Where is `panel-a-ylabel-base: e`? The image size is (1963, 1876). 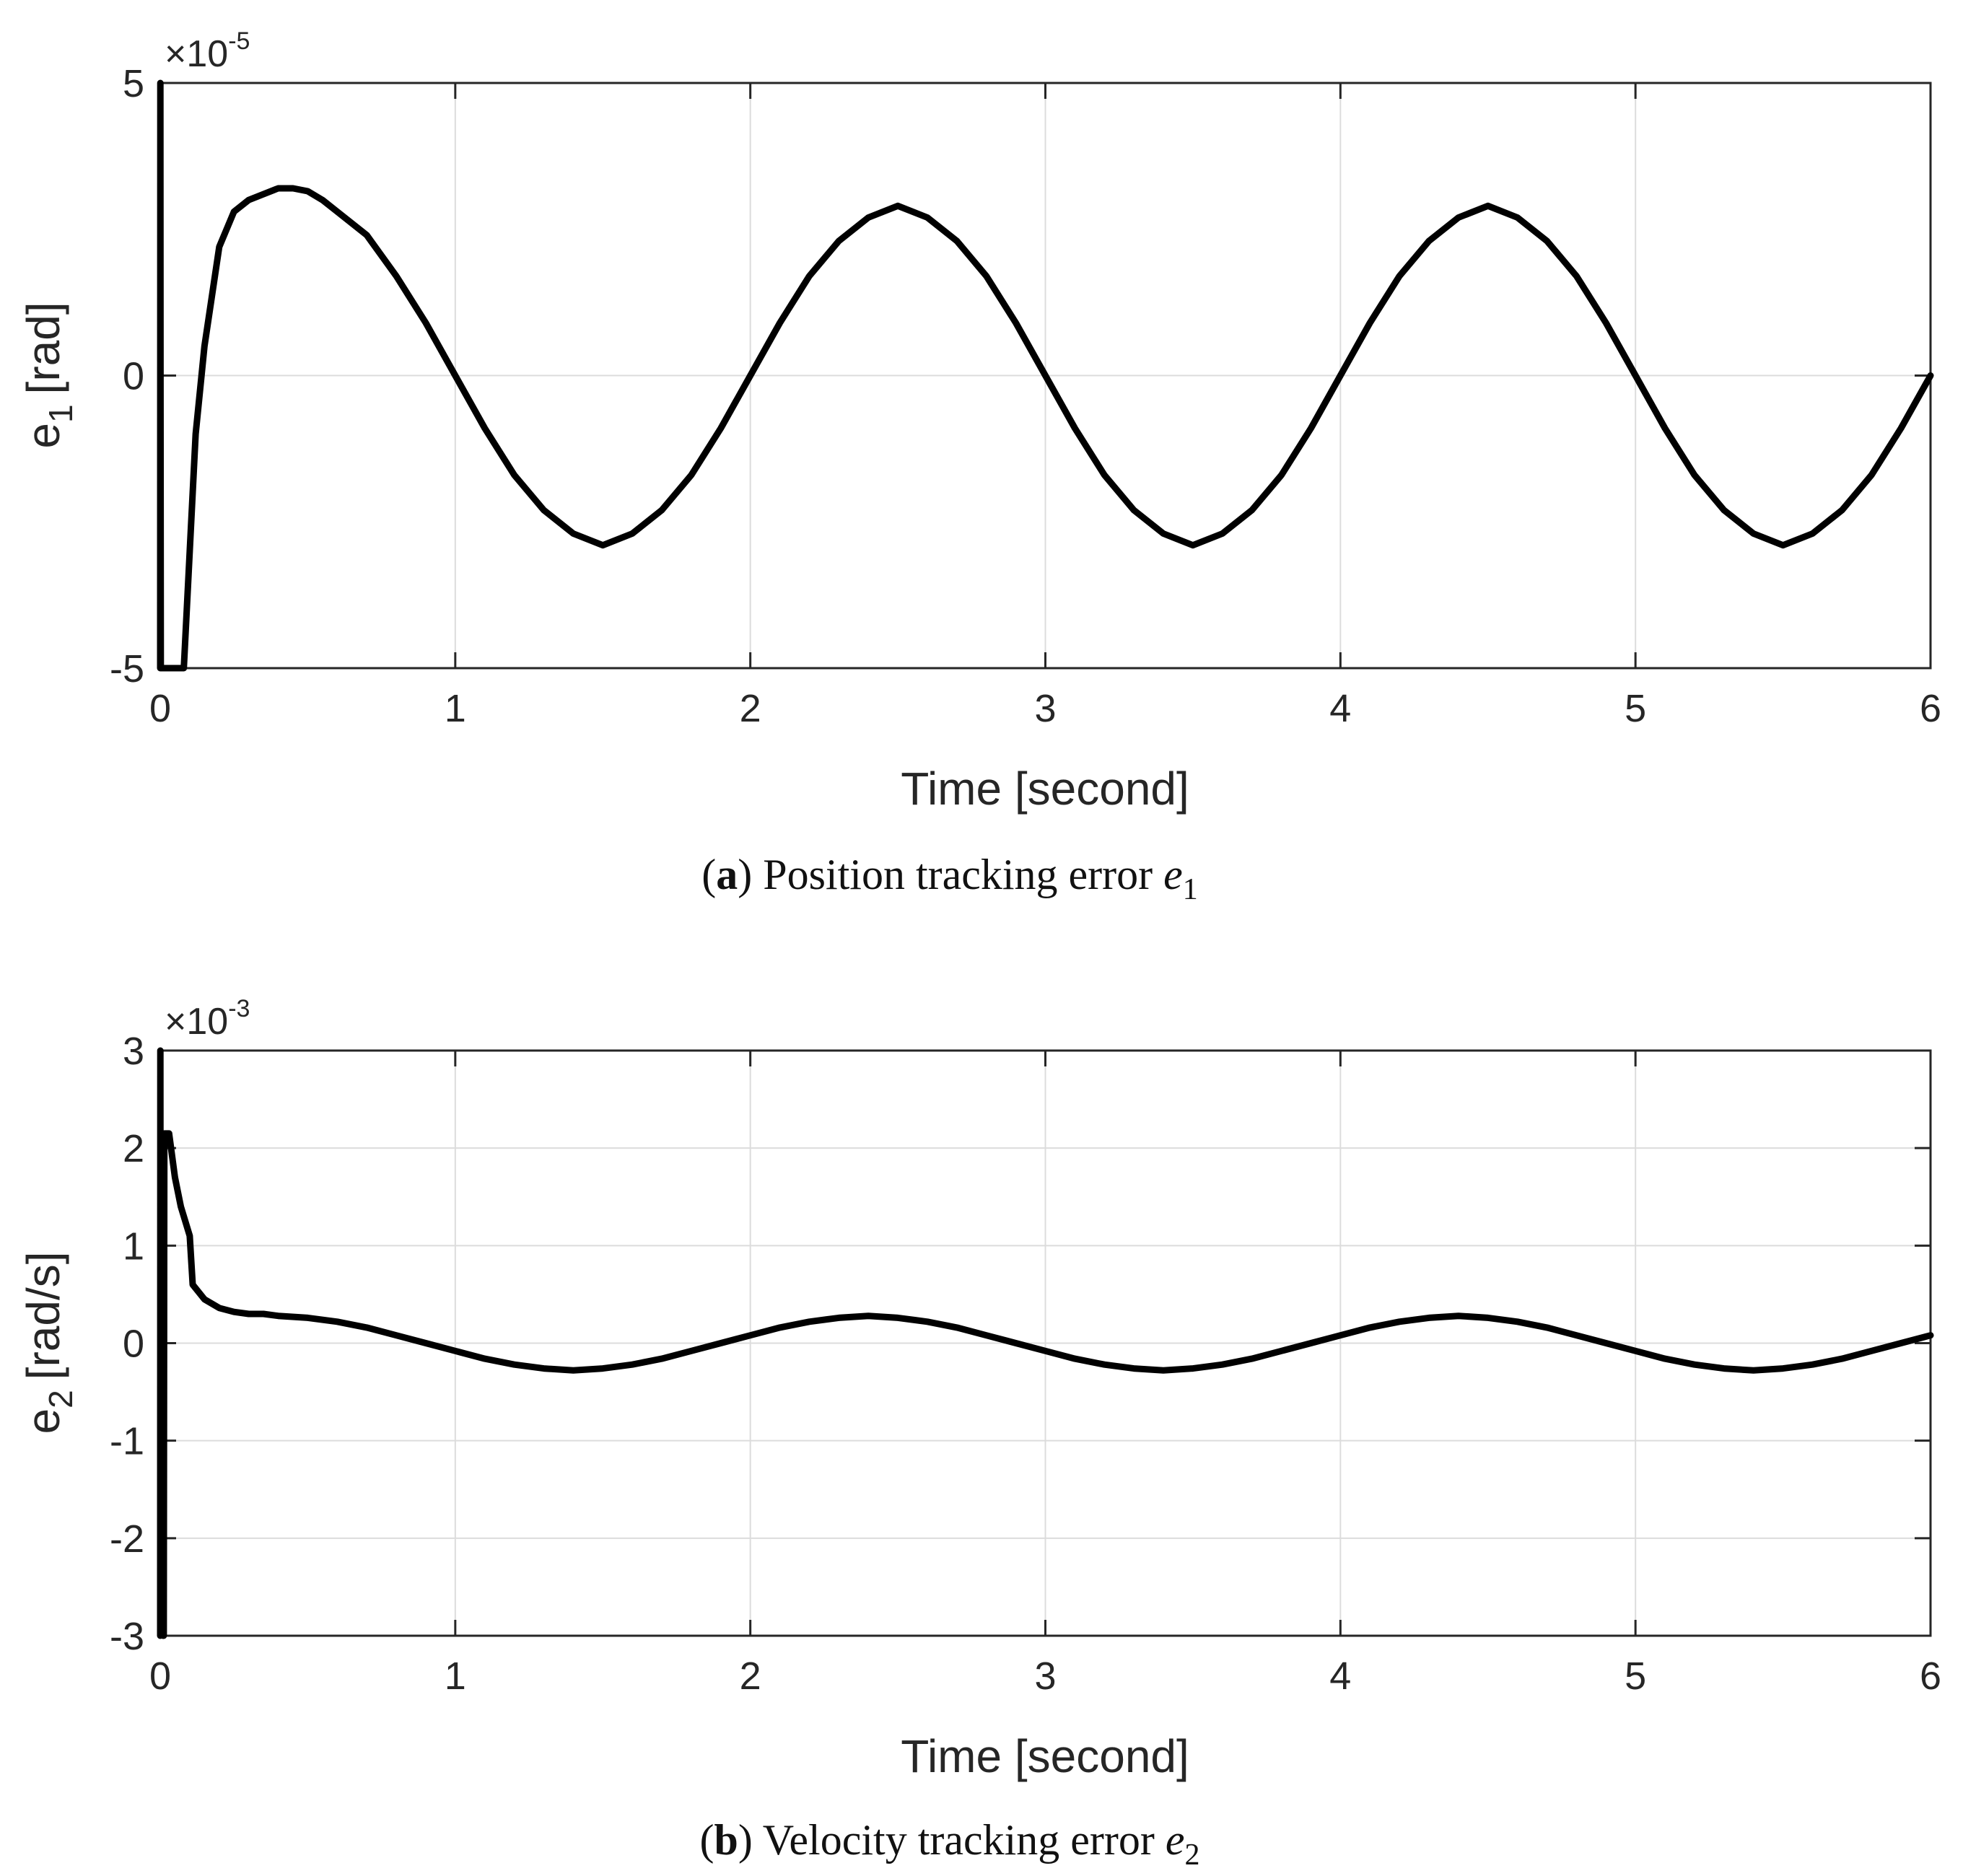
panel-a-ylabel-base: e is located at coordinates (43, 436).